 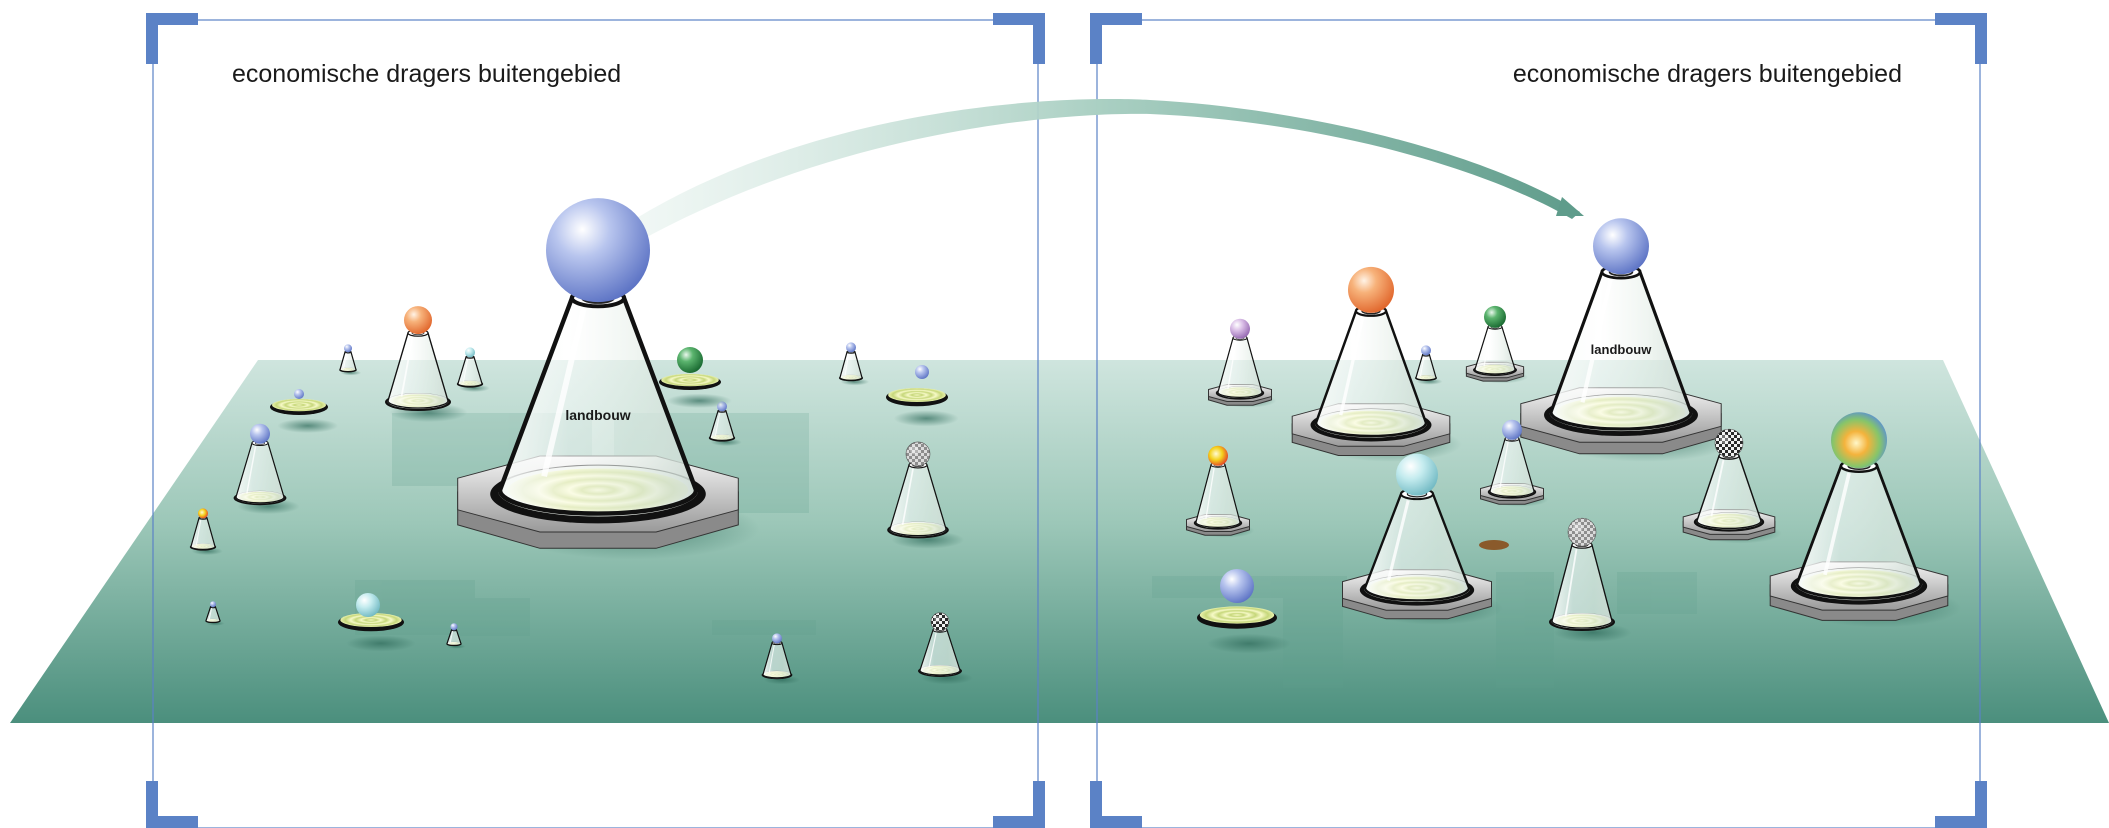 What do you see at coordinates (608, 379) in the screenshot?
I see `main-cone-left` at bounding box center [608, 379].